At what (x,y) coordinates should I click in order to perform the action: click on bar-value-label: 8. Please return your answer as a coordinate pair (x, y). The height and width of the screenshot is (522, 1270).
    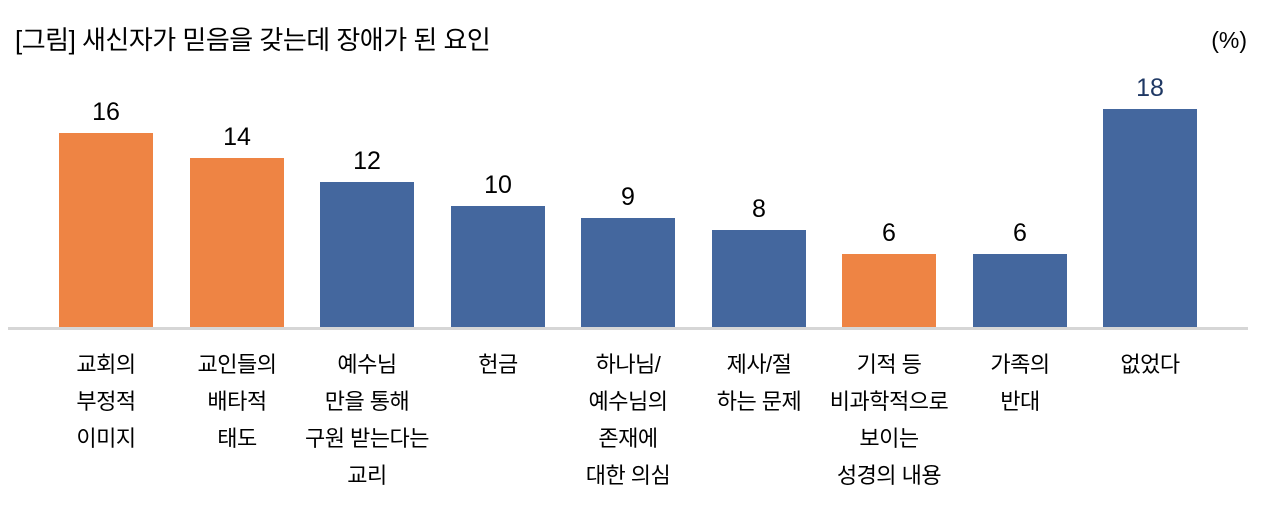
    Looking at the image, I should click on (759, 209).